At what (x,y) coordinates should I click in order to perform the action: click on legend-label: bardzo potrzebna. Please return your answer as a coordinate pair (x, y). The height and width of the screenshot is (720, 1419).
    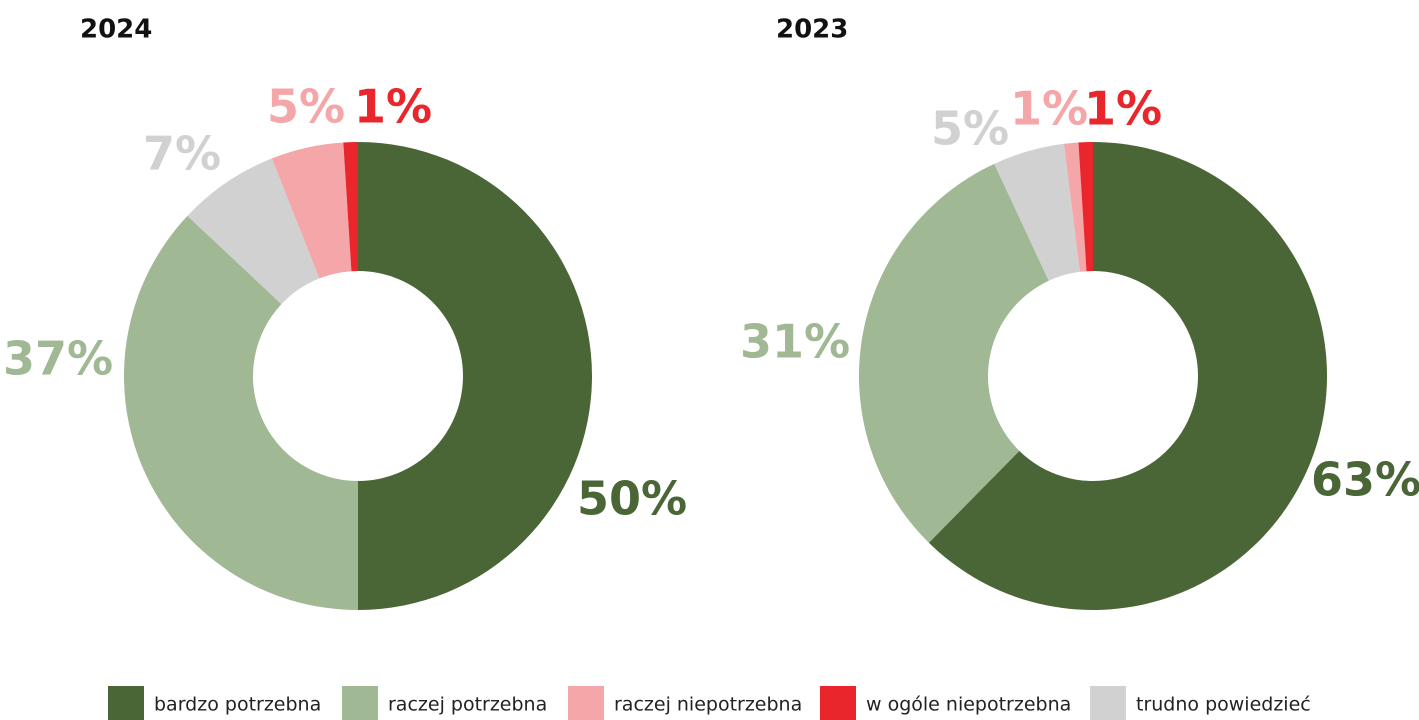
    Looking at the image, I should click on (237, 705).